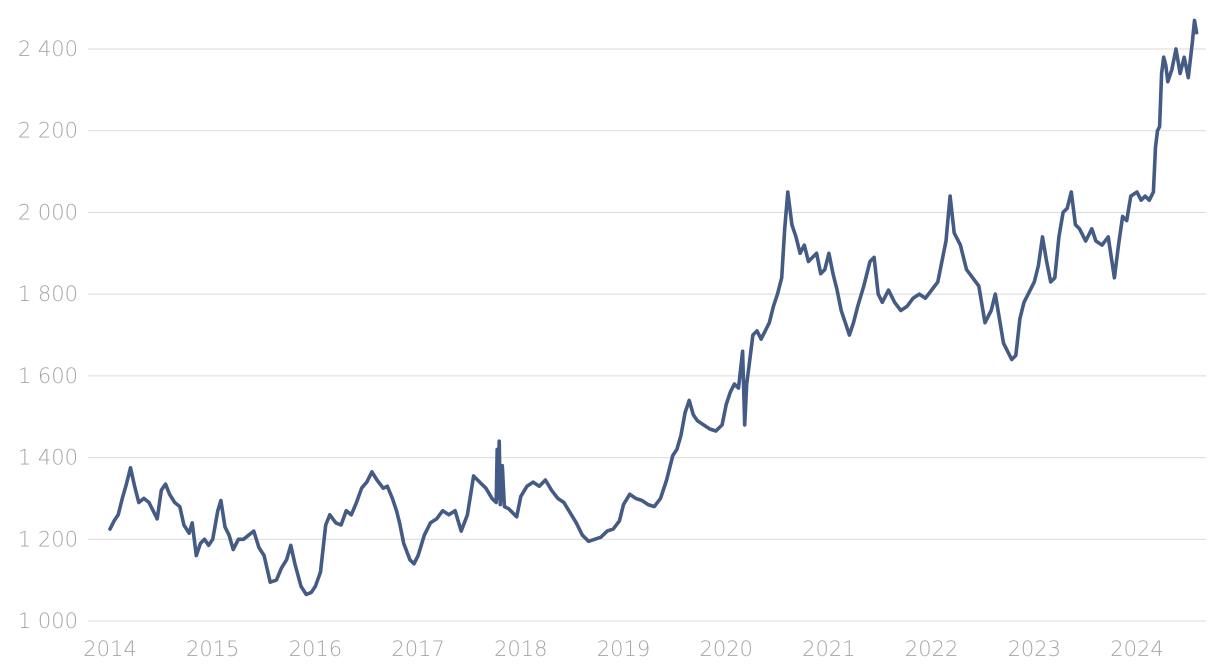 The height and width of the screenshot is (672, 1220). I want to click on y-tick-label: 2 000, so click(48, 212).